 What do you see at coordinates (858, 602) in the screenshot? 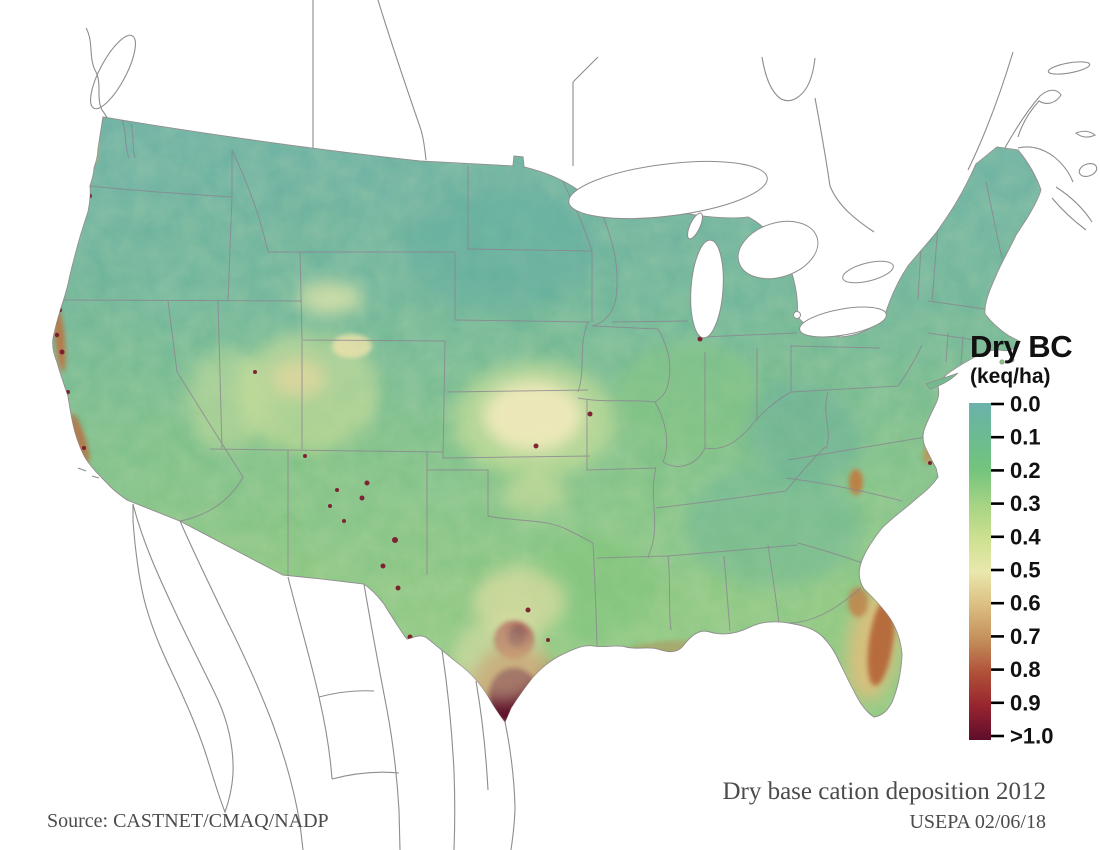
I see `hotspot-north-florida-spot` at bounding box center [858, 602].